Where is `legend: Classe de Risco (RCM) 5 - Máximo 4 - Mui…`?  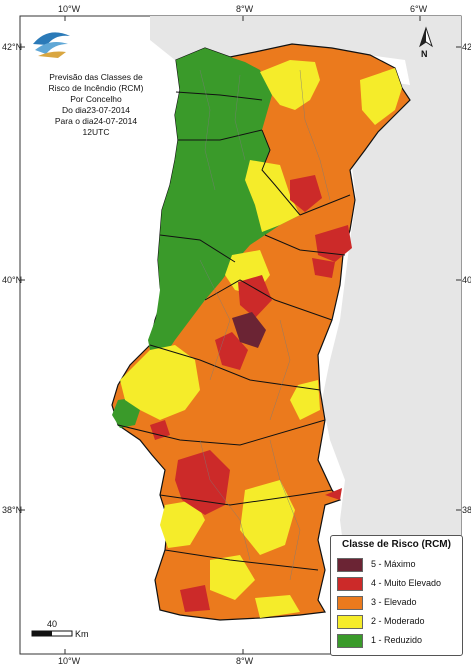 legend: Classe de Risco (RCM) 5 - Máximo 4 - Mui… is located at coordinates (396, 595).